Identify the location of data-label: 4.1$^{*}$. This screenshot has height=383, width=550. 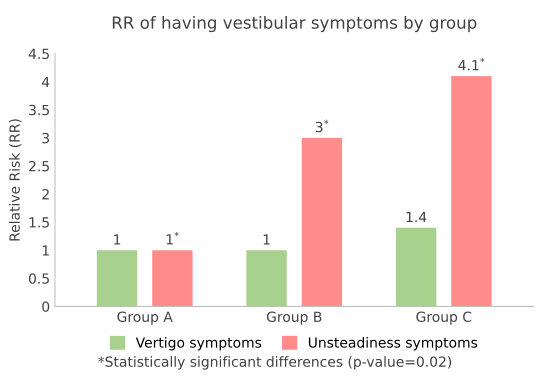
(471, 64).